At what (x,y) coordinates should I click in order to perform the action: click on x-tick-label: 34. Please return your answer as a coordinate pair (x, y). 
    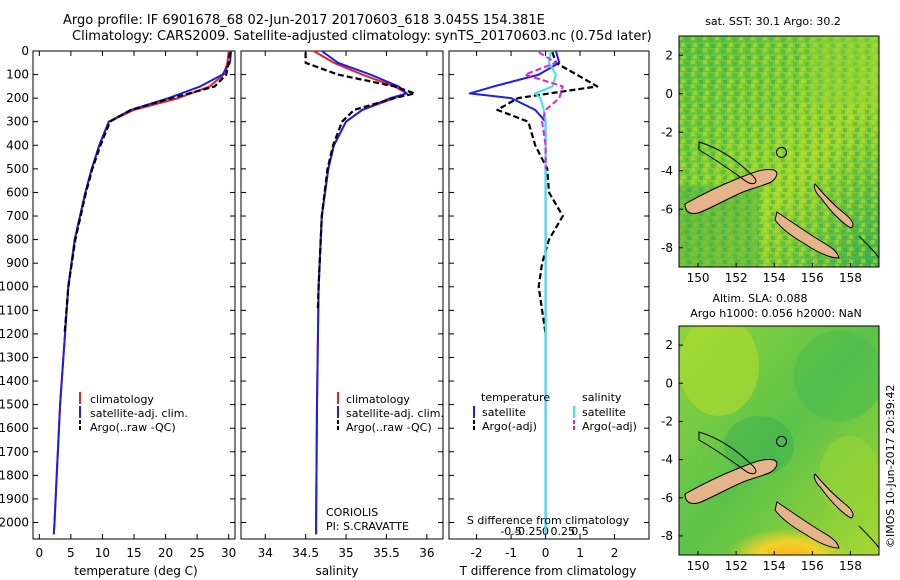
    Looking at the image, I should click on (265, 553).